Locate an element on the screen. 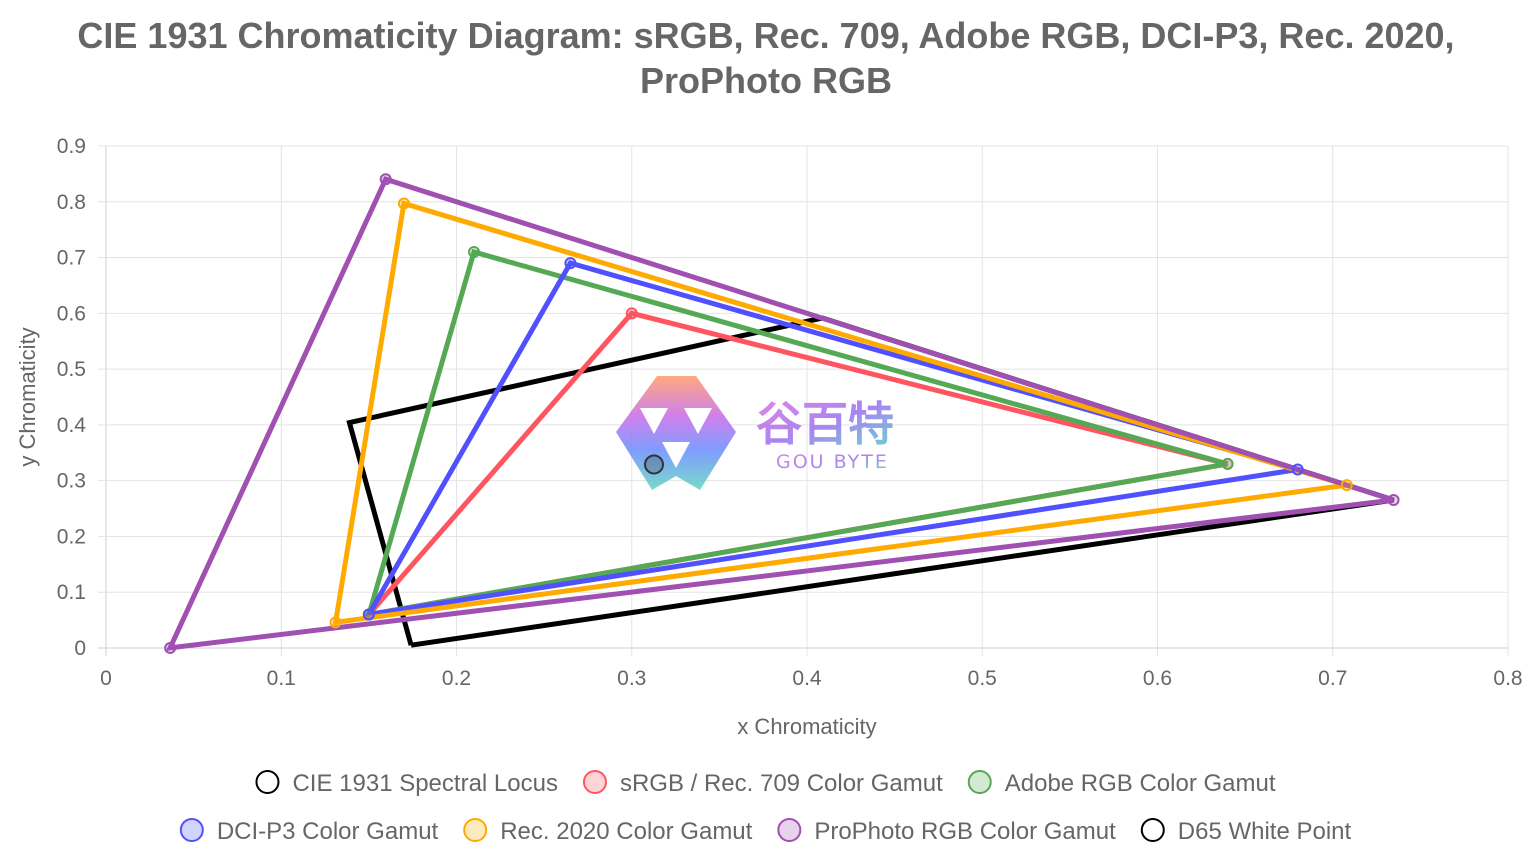 This screenshot has width=1532, height=866. y-tick-label: 0.9 is located at coordinates (71, 146).